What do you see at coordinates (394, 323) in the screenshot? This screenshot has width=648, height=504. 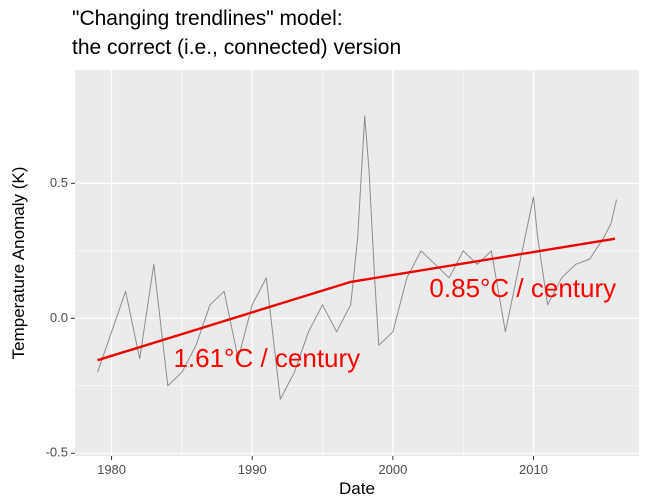 I see `annotation-layer: 1.61°C / century 0.85°C / century` at bounding box center [394, 323].